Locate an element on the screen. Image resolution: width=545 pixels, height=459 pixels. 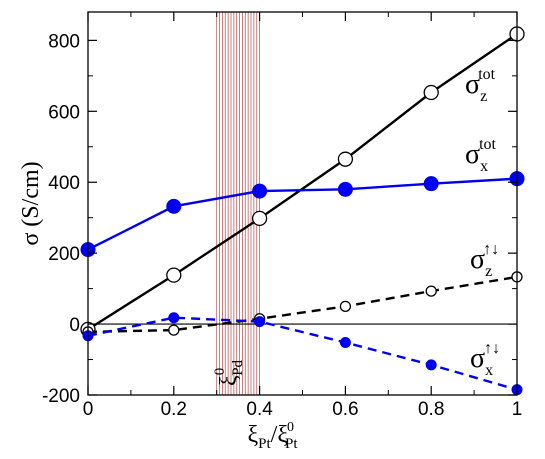
x-tick-label: 0.8 is located at coordinates (431, 409).